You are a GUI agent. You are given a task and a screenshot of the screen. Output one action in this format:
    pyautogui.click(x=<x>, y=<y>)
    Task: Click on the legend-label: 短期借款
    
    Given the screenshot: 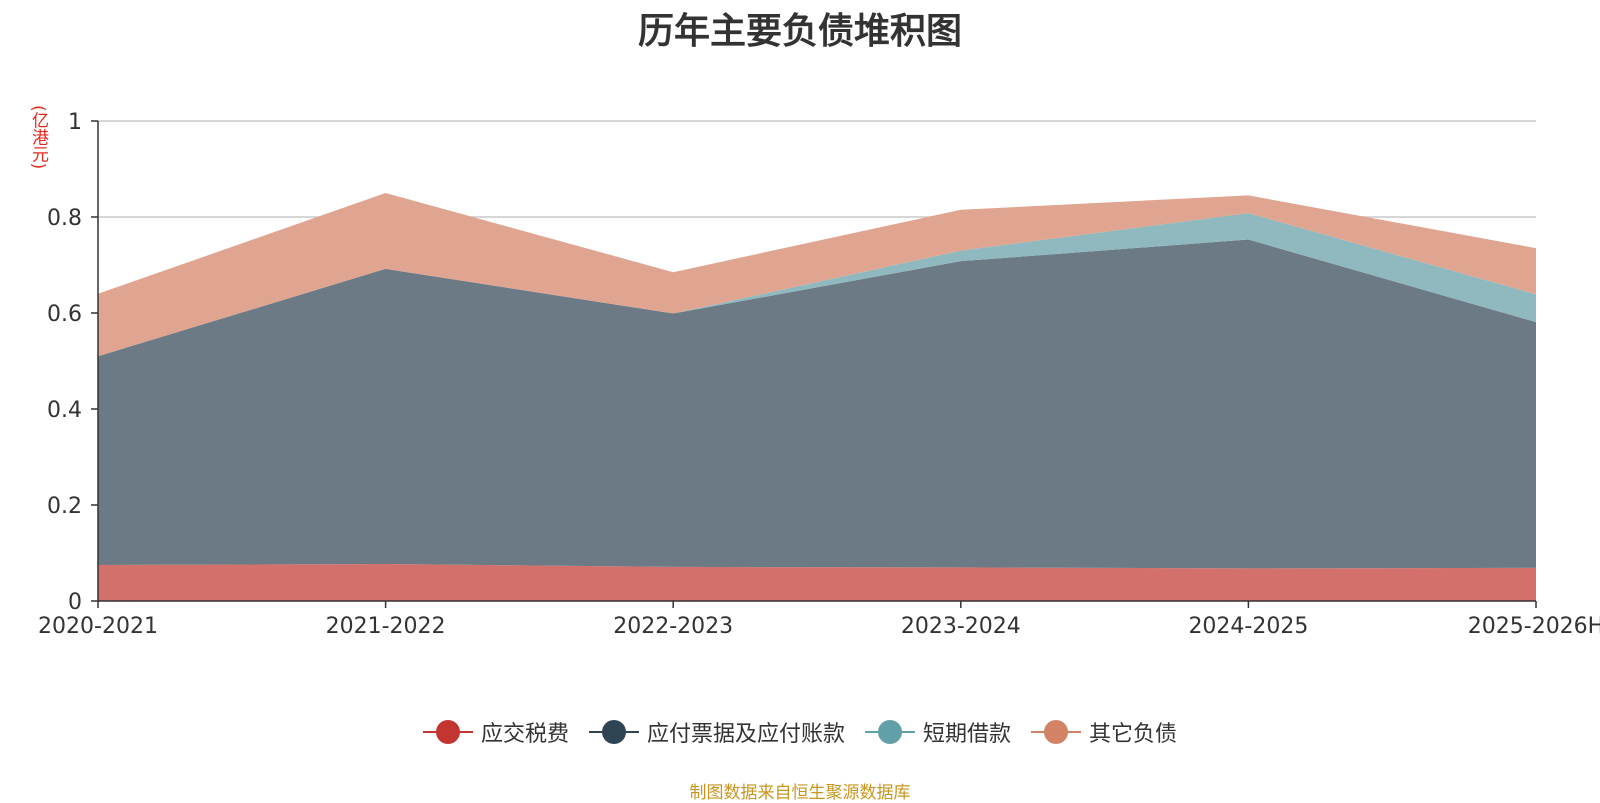 What is the action you would take?
    pyautogui.click(x=967, y=734)
    